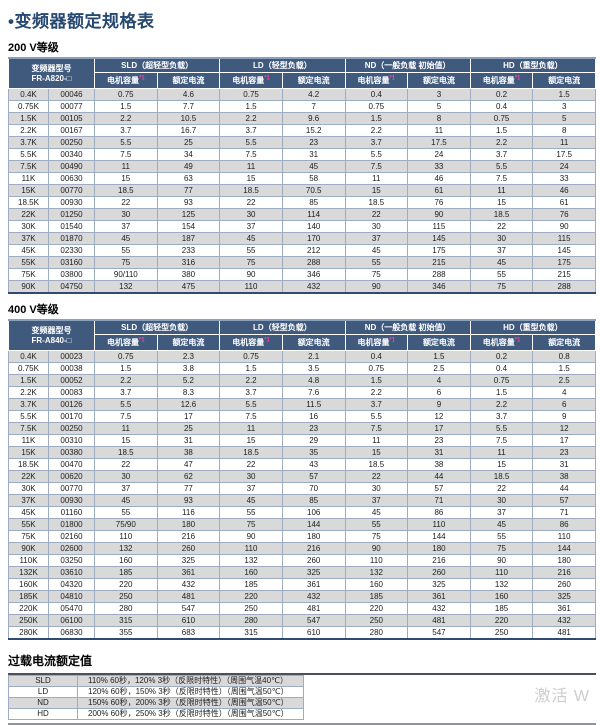 This screenshot has width=600, height=725. I want to click on cell: 4.2, so click(313, 94).